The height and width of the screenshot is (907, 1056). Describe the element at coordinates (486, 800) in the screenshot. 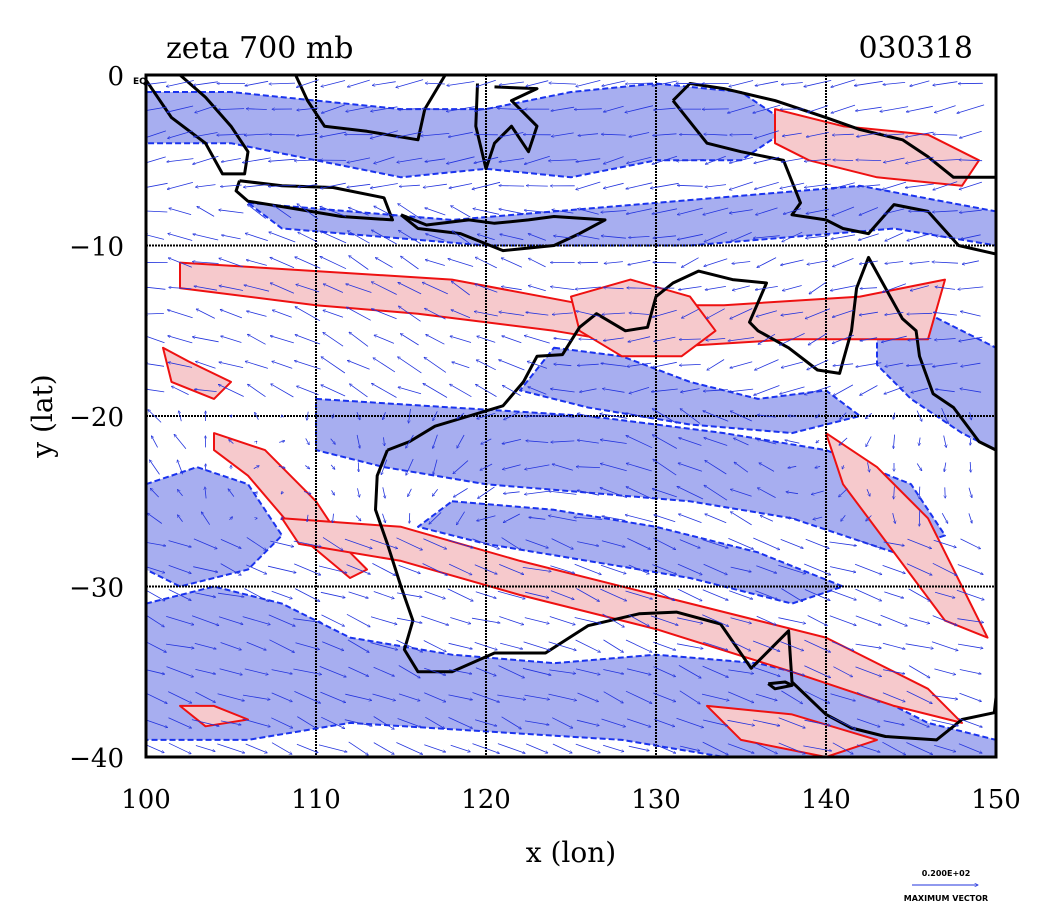

I see `x-tick-label-120: 120` at that location.